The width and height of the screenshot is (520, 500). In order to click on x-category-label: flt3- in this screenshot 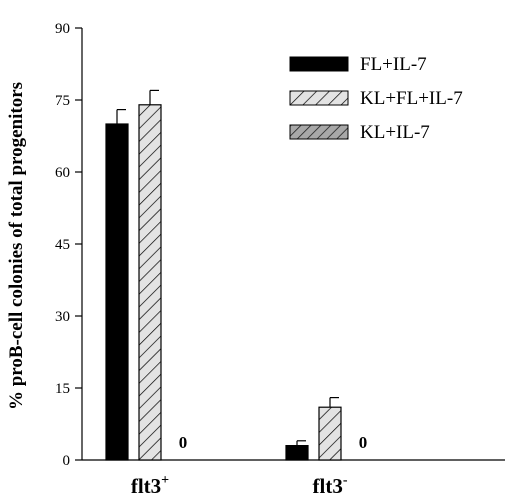, I will do `click(330, 485)`.